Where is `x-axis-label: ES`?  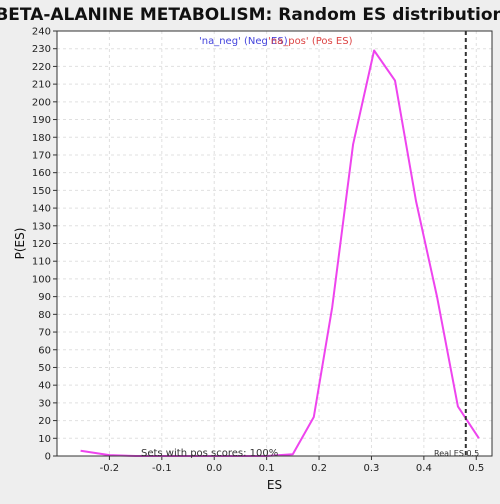 x-axis-label: ES is located at coordinates (274, 485).